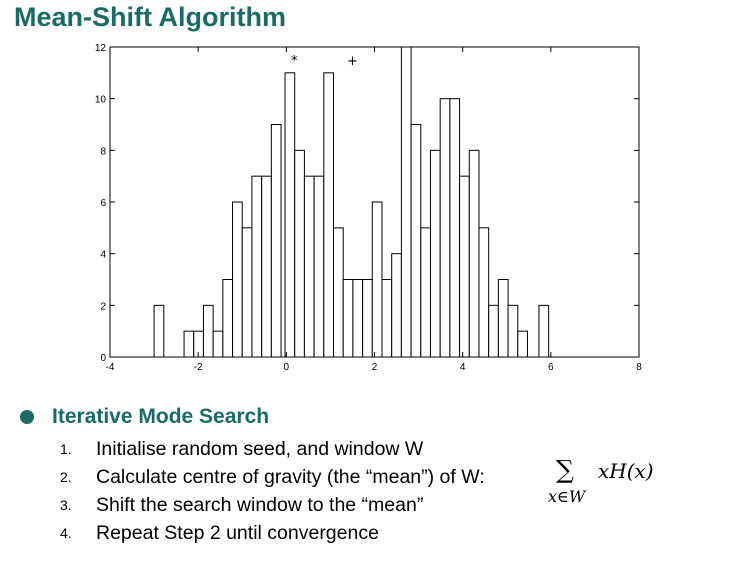  Describe the element at coordinates (352, 61) in the screenshot. I see `mode-marker: +` at that location.